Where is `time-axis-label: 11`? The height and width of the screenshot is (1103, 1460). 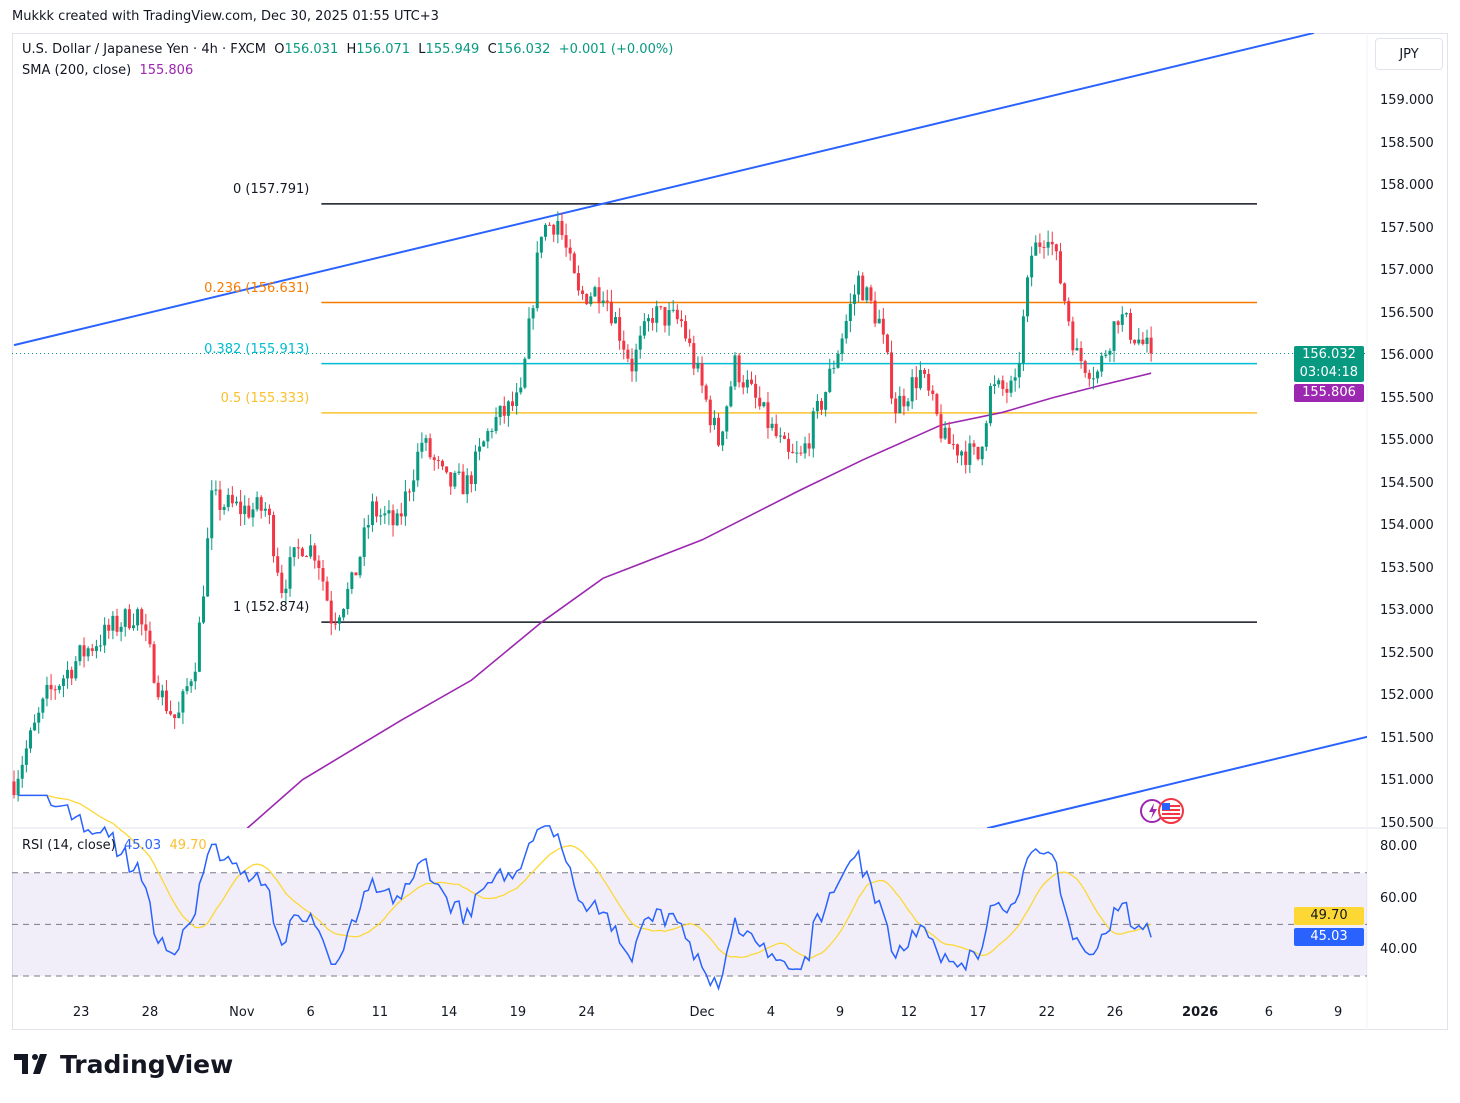
time-axis-label: 11 is located at coordinates (380, 1012).